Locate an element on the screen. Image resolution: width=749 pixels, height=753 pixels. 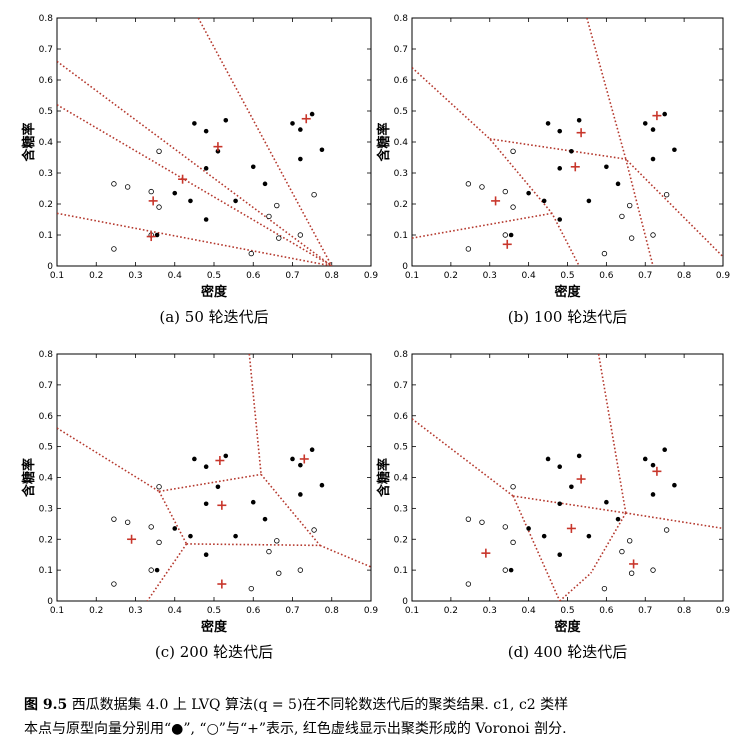
subcaption: (c) 200 轮迭代后 is located at coordinates (214, 652).